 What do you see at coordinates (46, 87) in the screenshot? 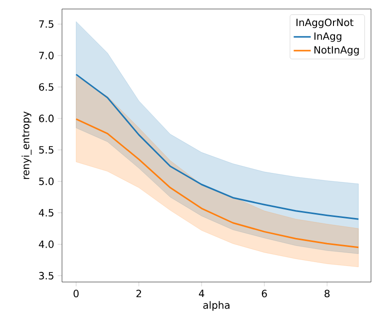
I see `y-tick-label: 6.5` at bounding box center [46, 87].